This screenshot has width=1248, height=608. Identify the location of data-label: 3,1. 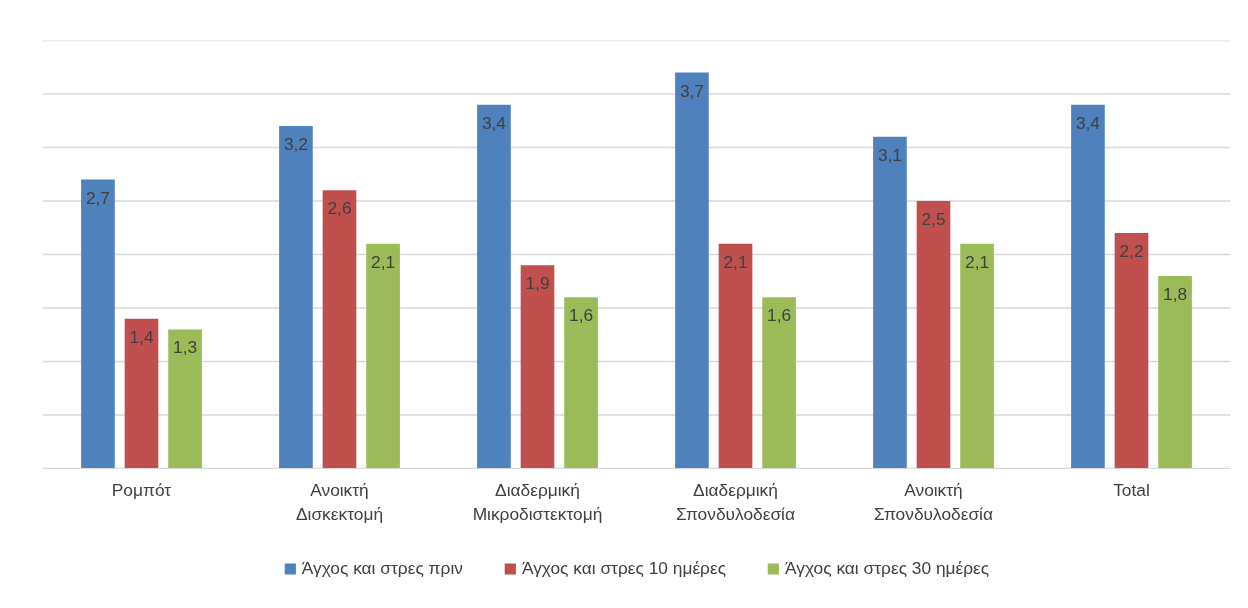
(889, 154).